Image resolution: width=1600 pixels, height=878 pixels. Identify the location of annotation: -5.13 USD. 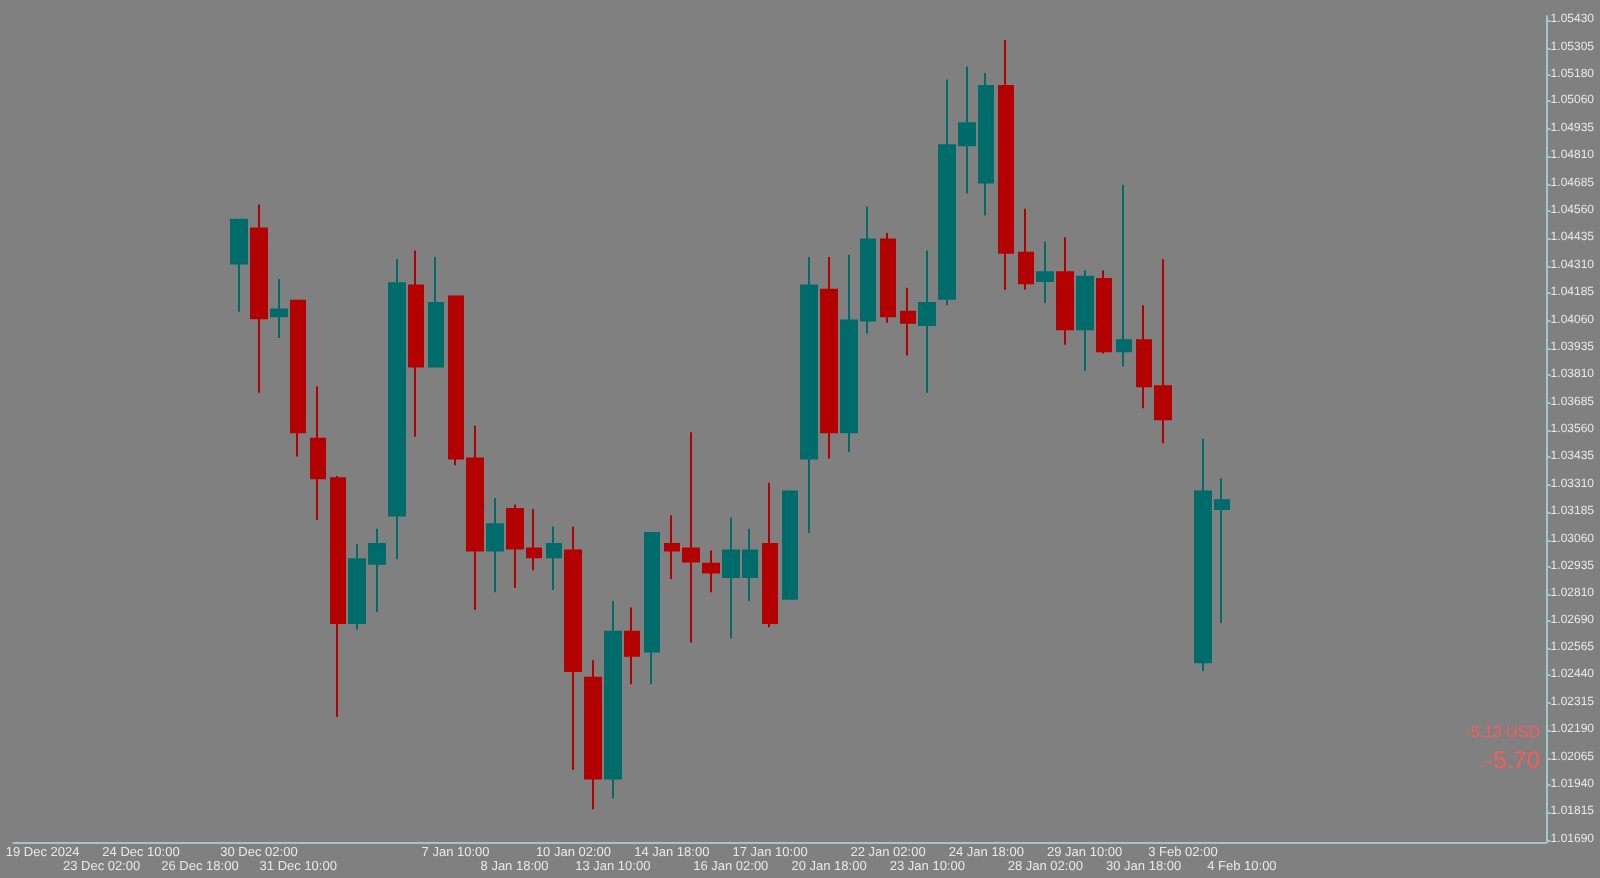
(1503, 732).